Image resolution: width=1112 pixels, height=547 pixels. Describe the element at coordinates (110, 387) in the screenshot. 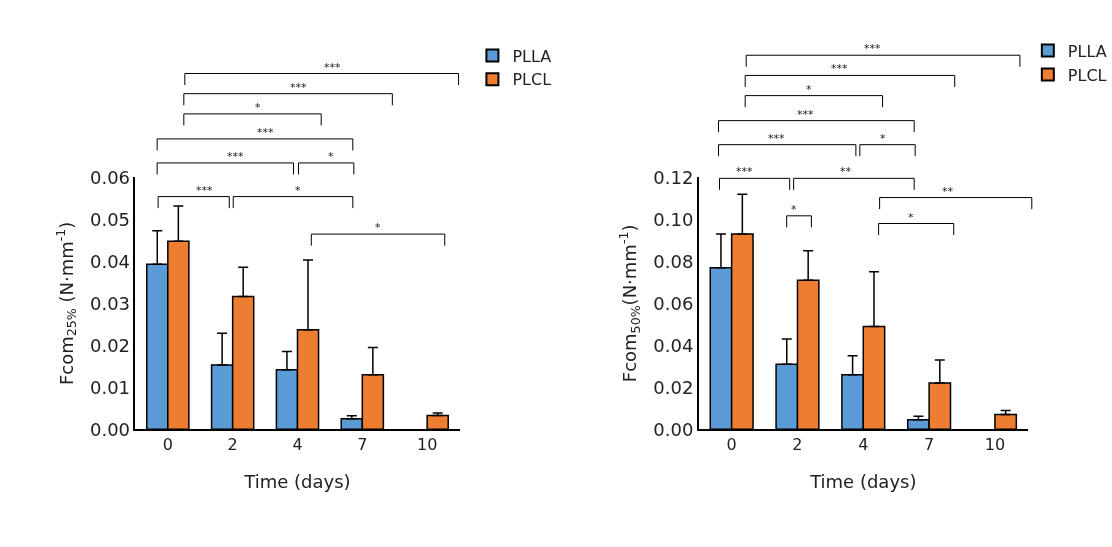

I see `y-tick-label: 0.01` at that location.